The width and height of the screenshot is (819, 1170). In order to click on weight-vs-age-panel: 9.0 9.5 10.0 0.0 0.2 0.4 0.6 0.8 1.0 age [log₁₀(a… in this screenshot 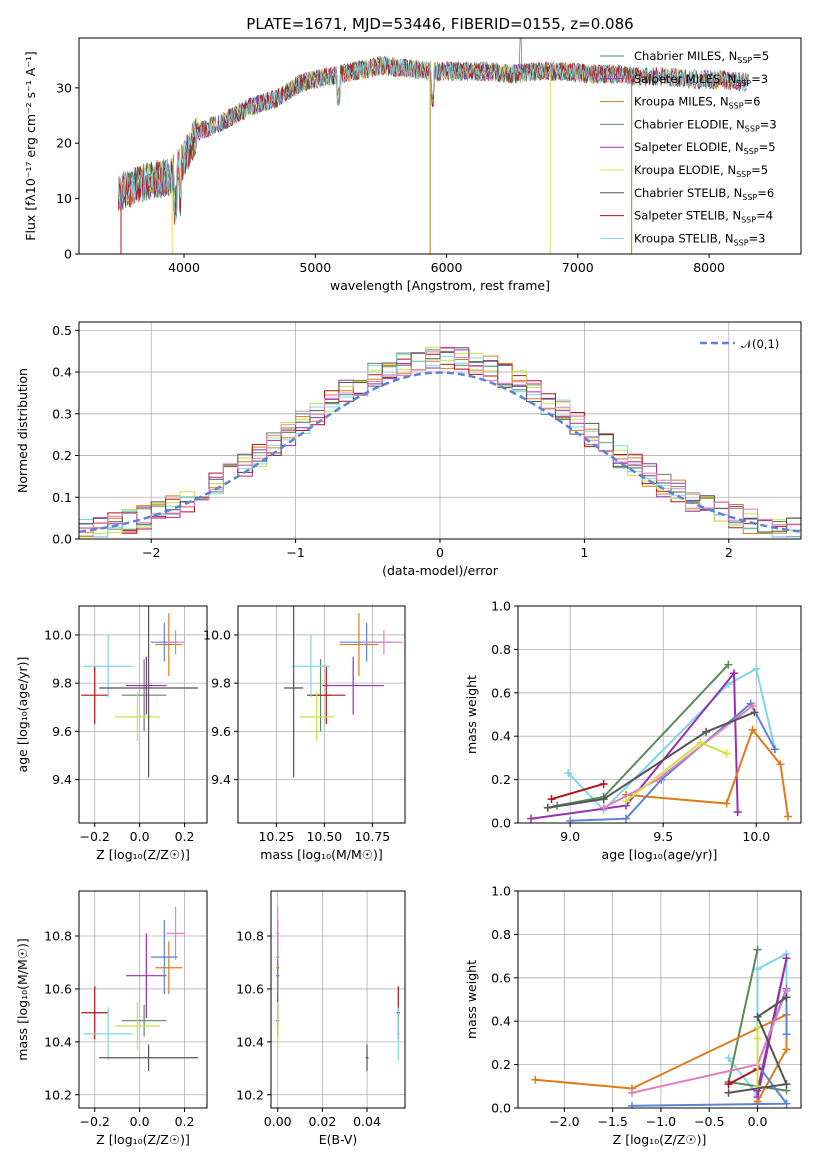, I will do `click(633, 730)`.